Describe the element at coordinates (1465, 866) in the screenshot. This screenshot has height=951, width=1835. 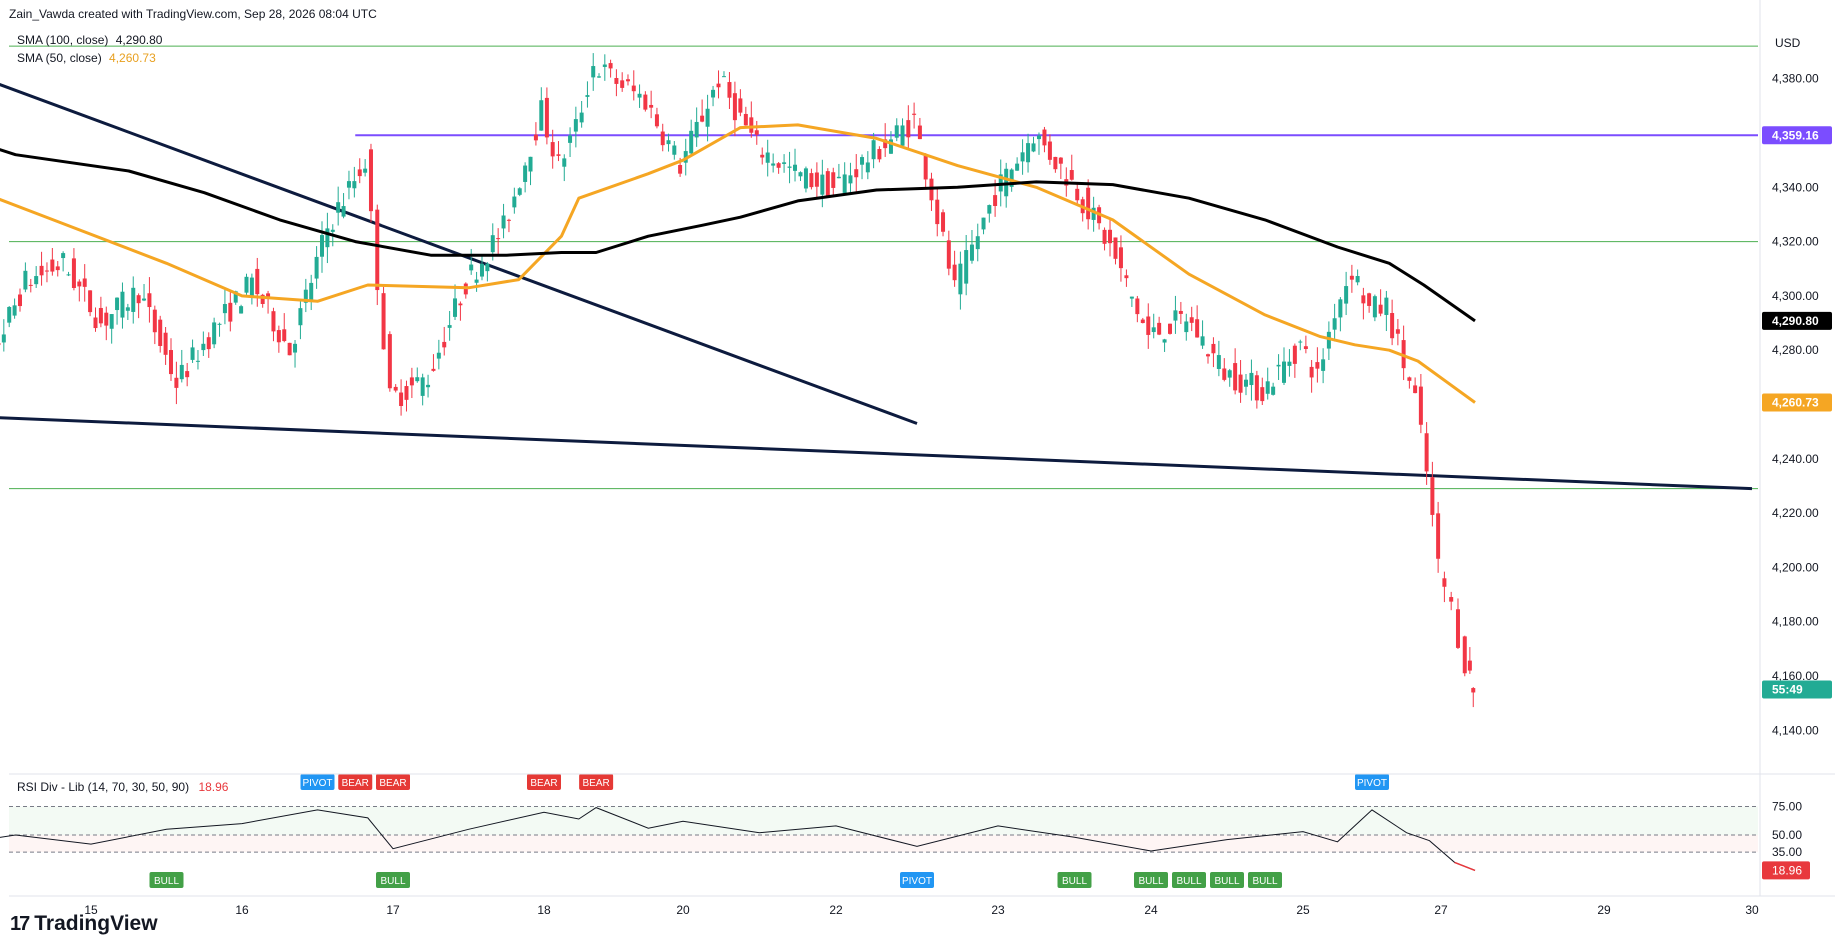
I see `rsi-oversold-segment` at that location.